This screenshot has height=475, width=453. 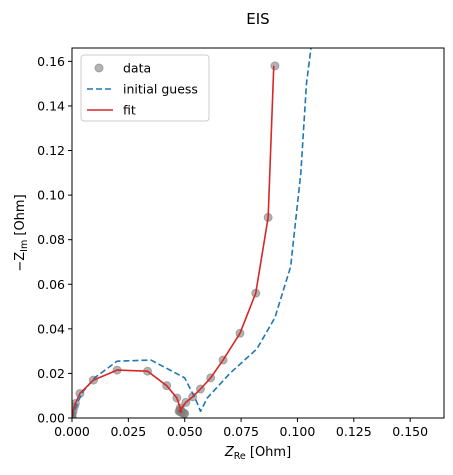 I want to click on y-axis-label-sub: Im, so click(x=24, y=246).